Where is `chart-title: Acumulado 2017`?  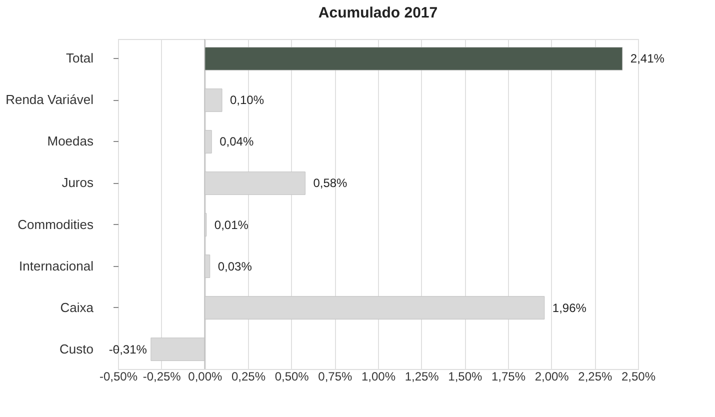
chart-title: Acumulado 2017 is located at coordinates (378, 13).